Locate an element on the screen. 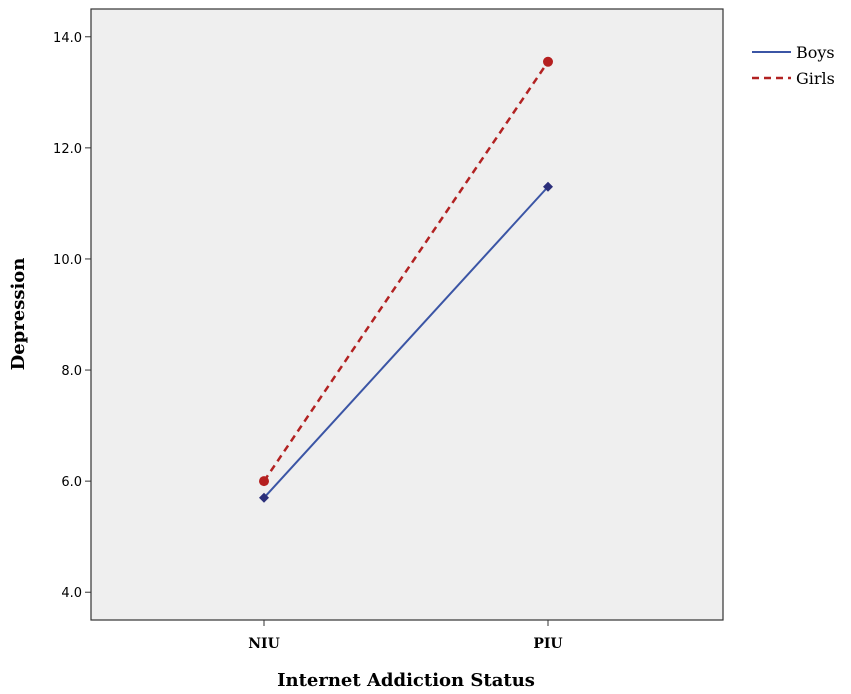  legend-label-boys: Boys is located at coordinates (815, 52).